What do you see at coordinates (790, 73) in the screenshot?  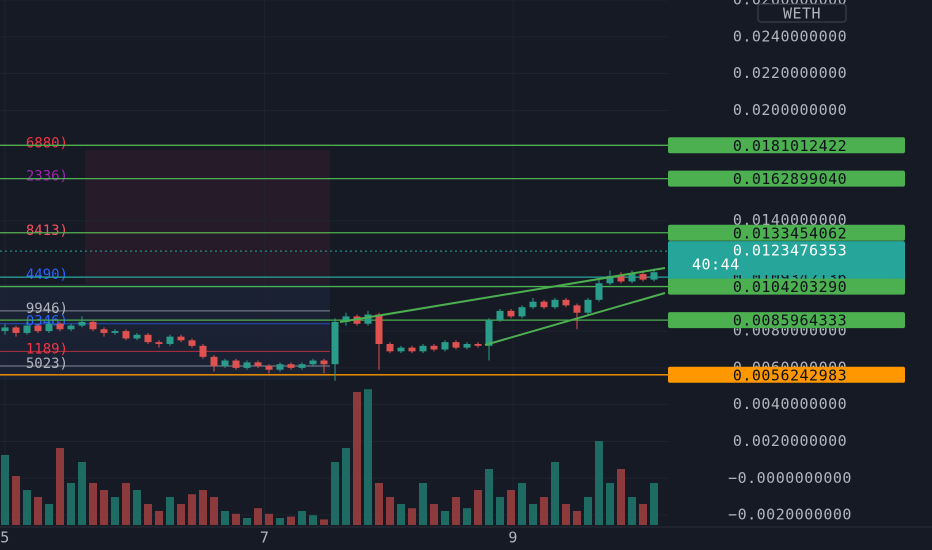 I see `y-tick-label: 0.0220000000` at bounding box center [790, 73].